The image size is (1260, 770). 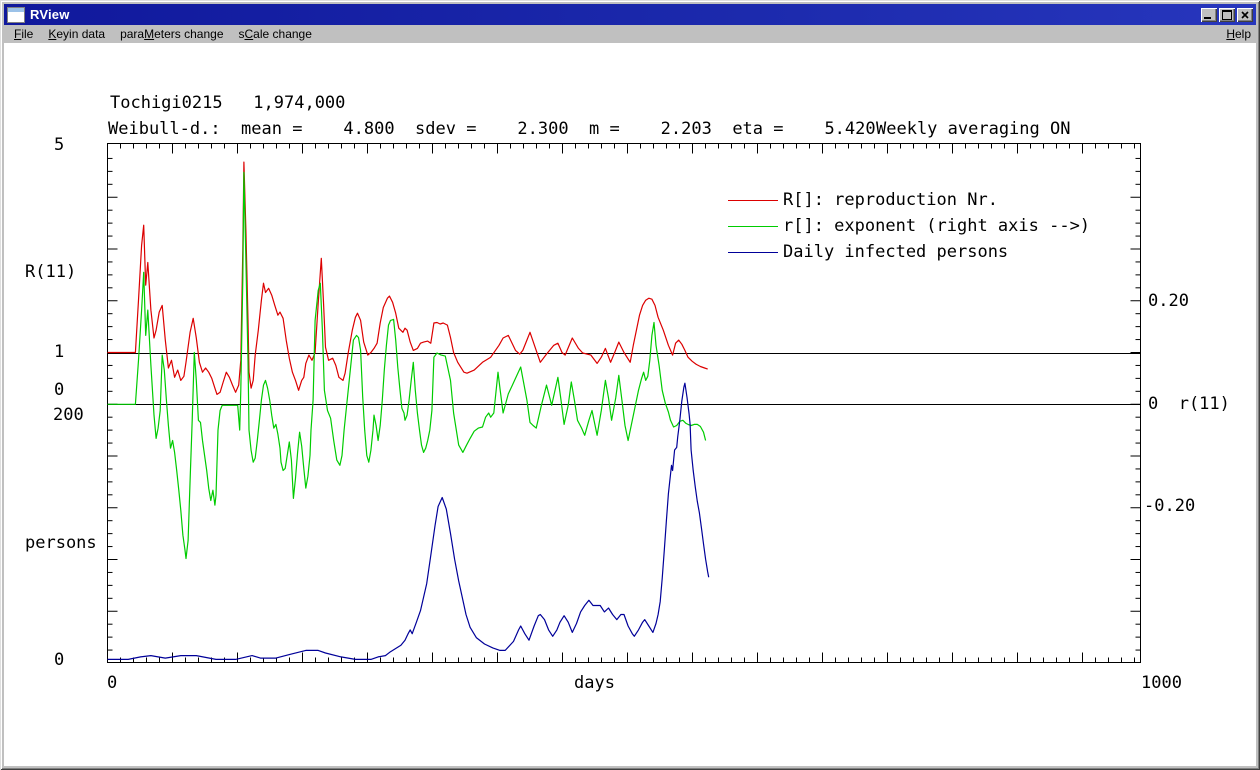 I want to click on left-axis-label-persons: persons, so click(x=61, y=543).